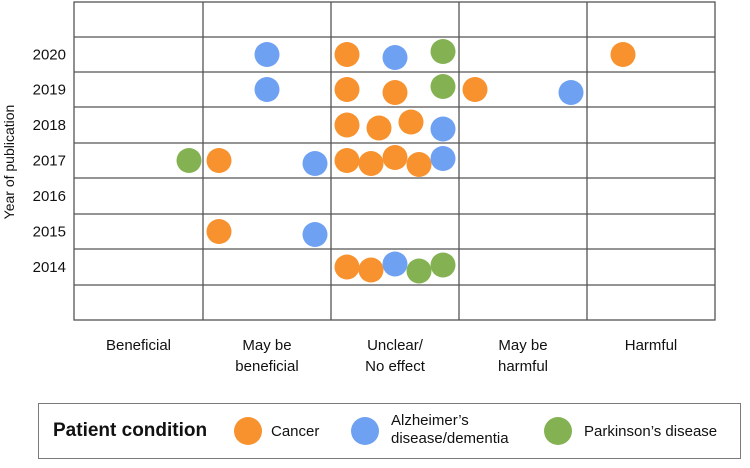  I want to click on point-parkinson-s-disease-2020, so click(443, 51).